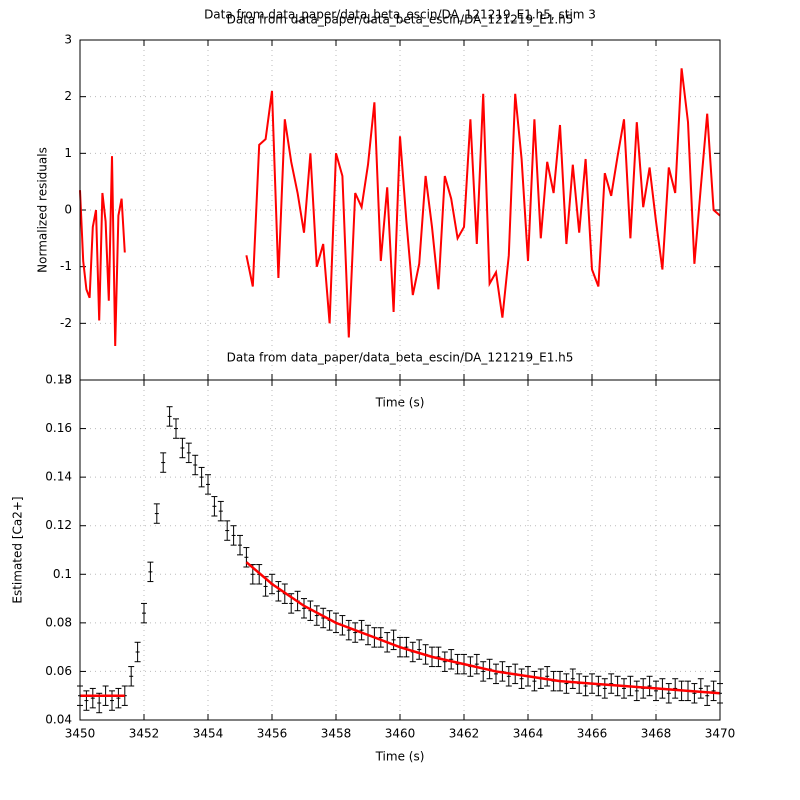 The height and width of the screenshot is (800, 800). I want to click on y-tick-label: 0.16, so click(58, 428).